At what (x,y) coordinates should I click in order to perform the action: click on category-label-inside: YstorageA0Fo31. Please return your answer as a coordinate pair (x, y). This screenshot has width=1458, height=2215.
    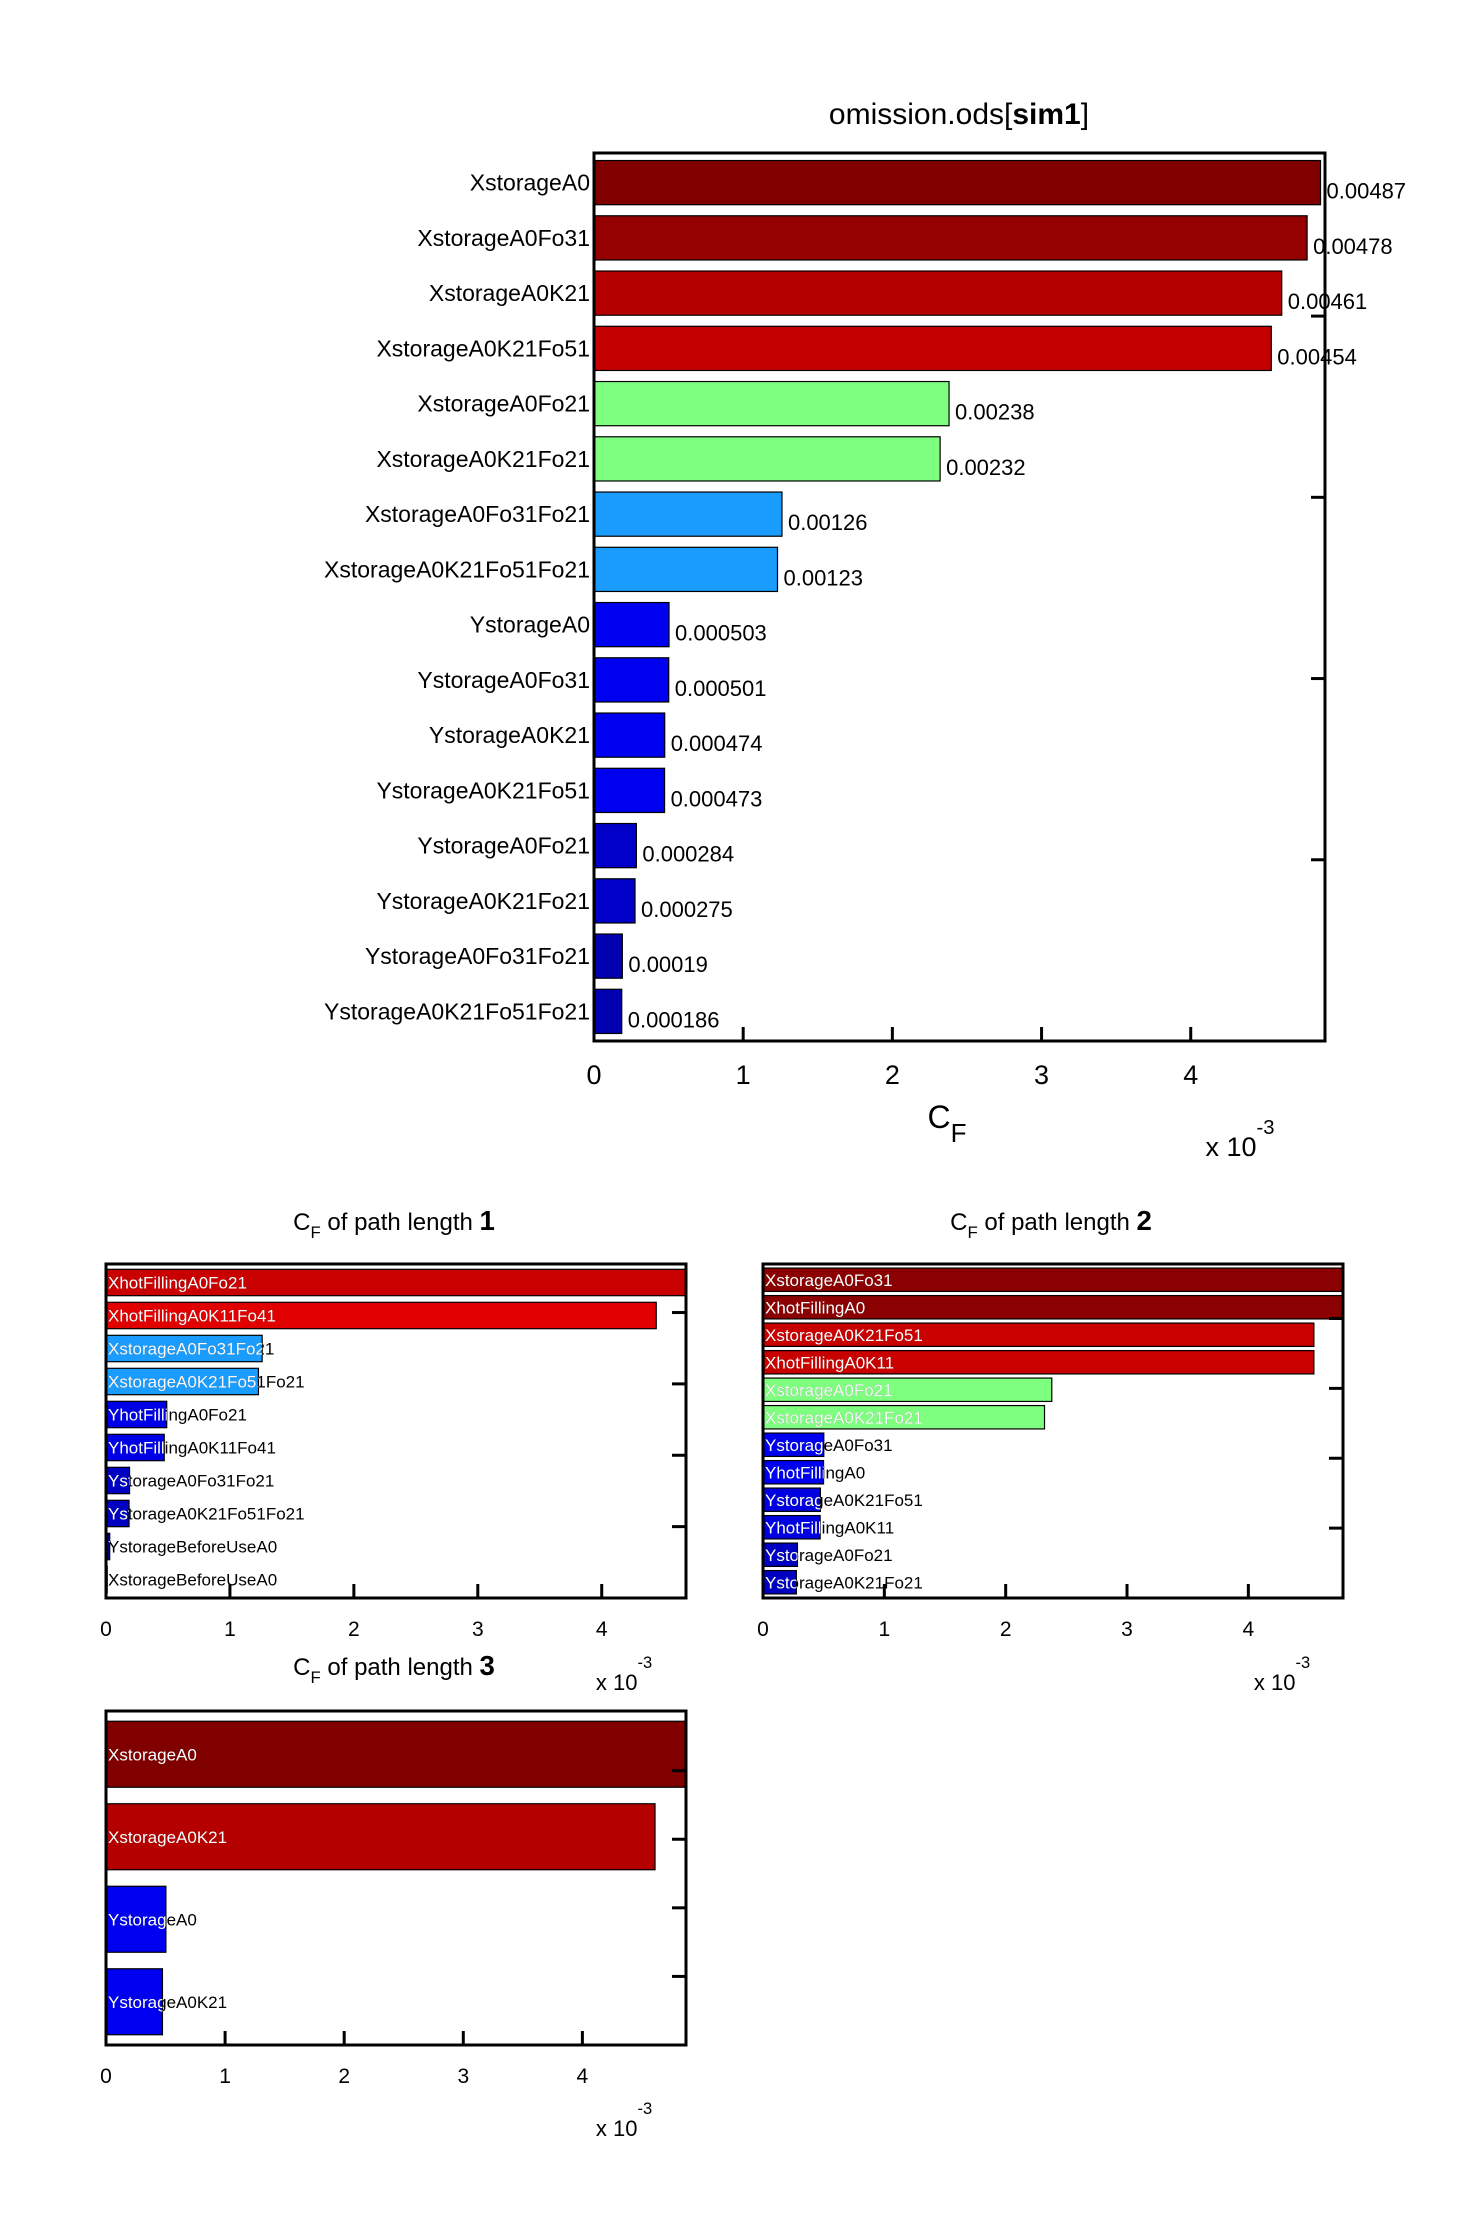
    Looking at the image, I should click on (829, 1445).